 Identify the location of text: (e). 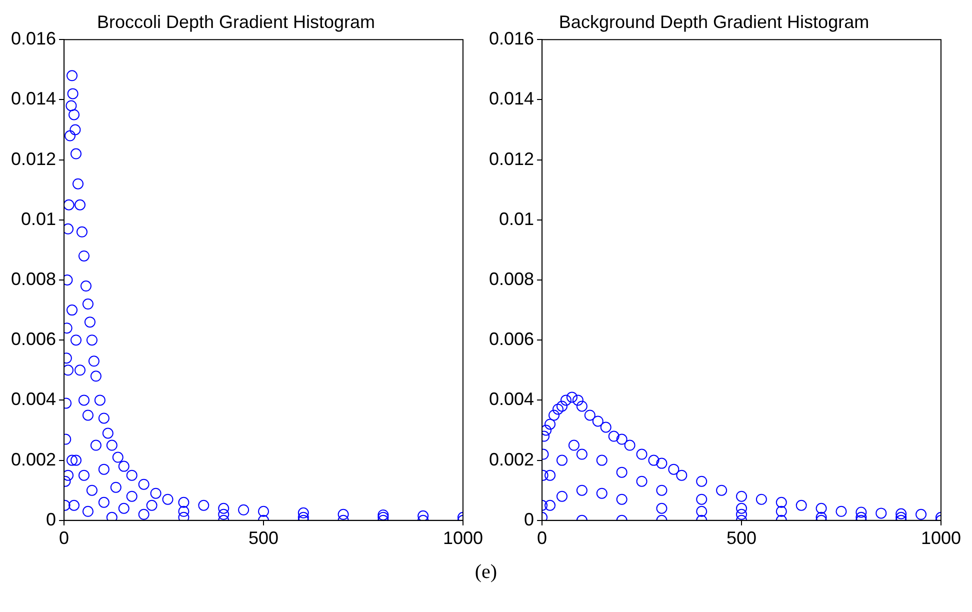
(486, 572).